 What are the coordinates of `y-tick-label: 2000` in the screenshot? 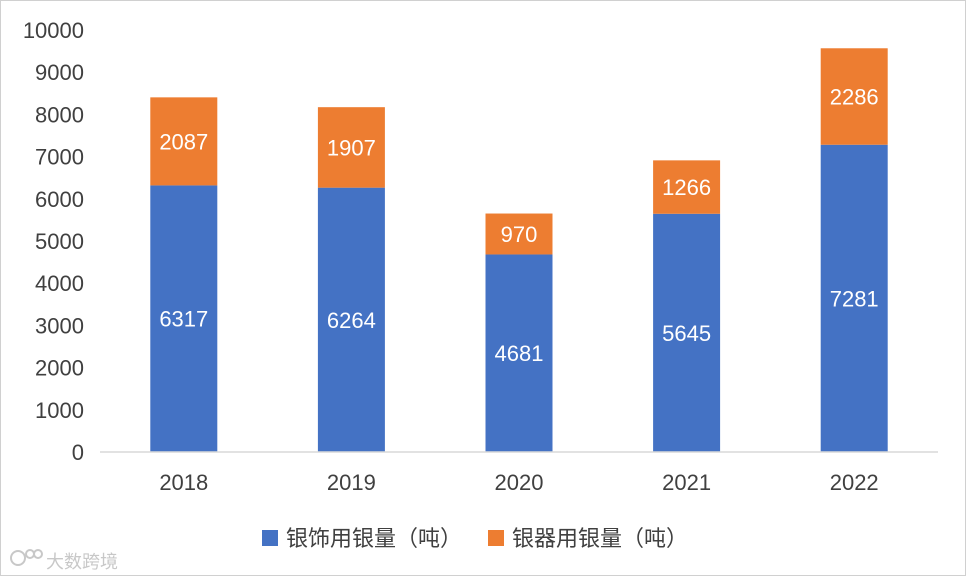 It's located at (59, 368).